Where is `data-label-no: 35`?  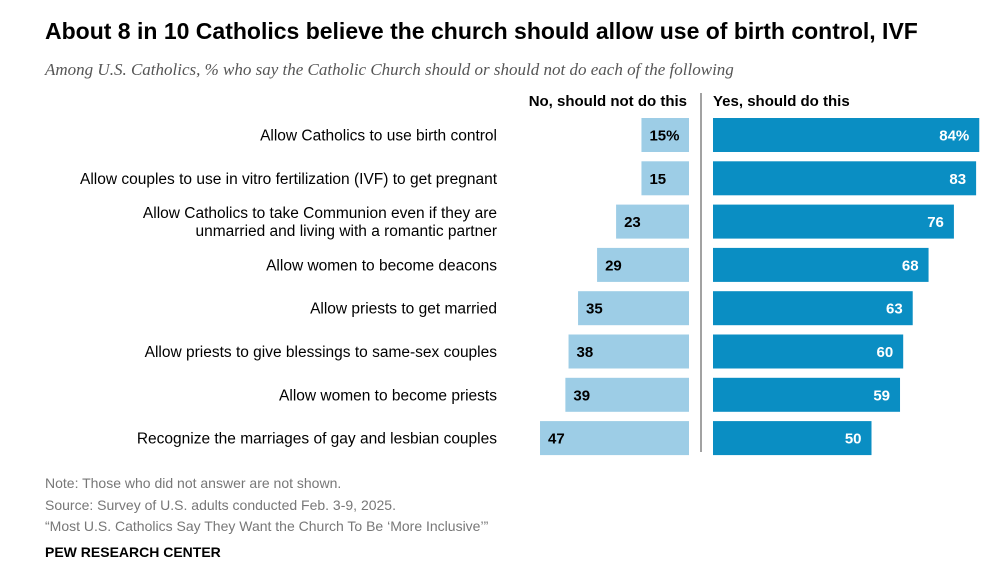 data-label-no: 35 is located at coordinates (594, 309).